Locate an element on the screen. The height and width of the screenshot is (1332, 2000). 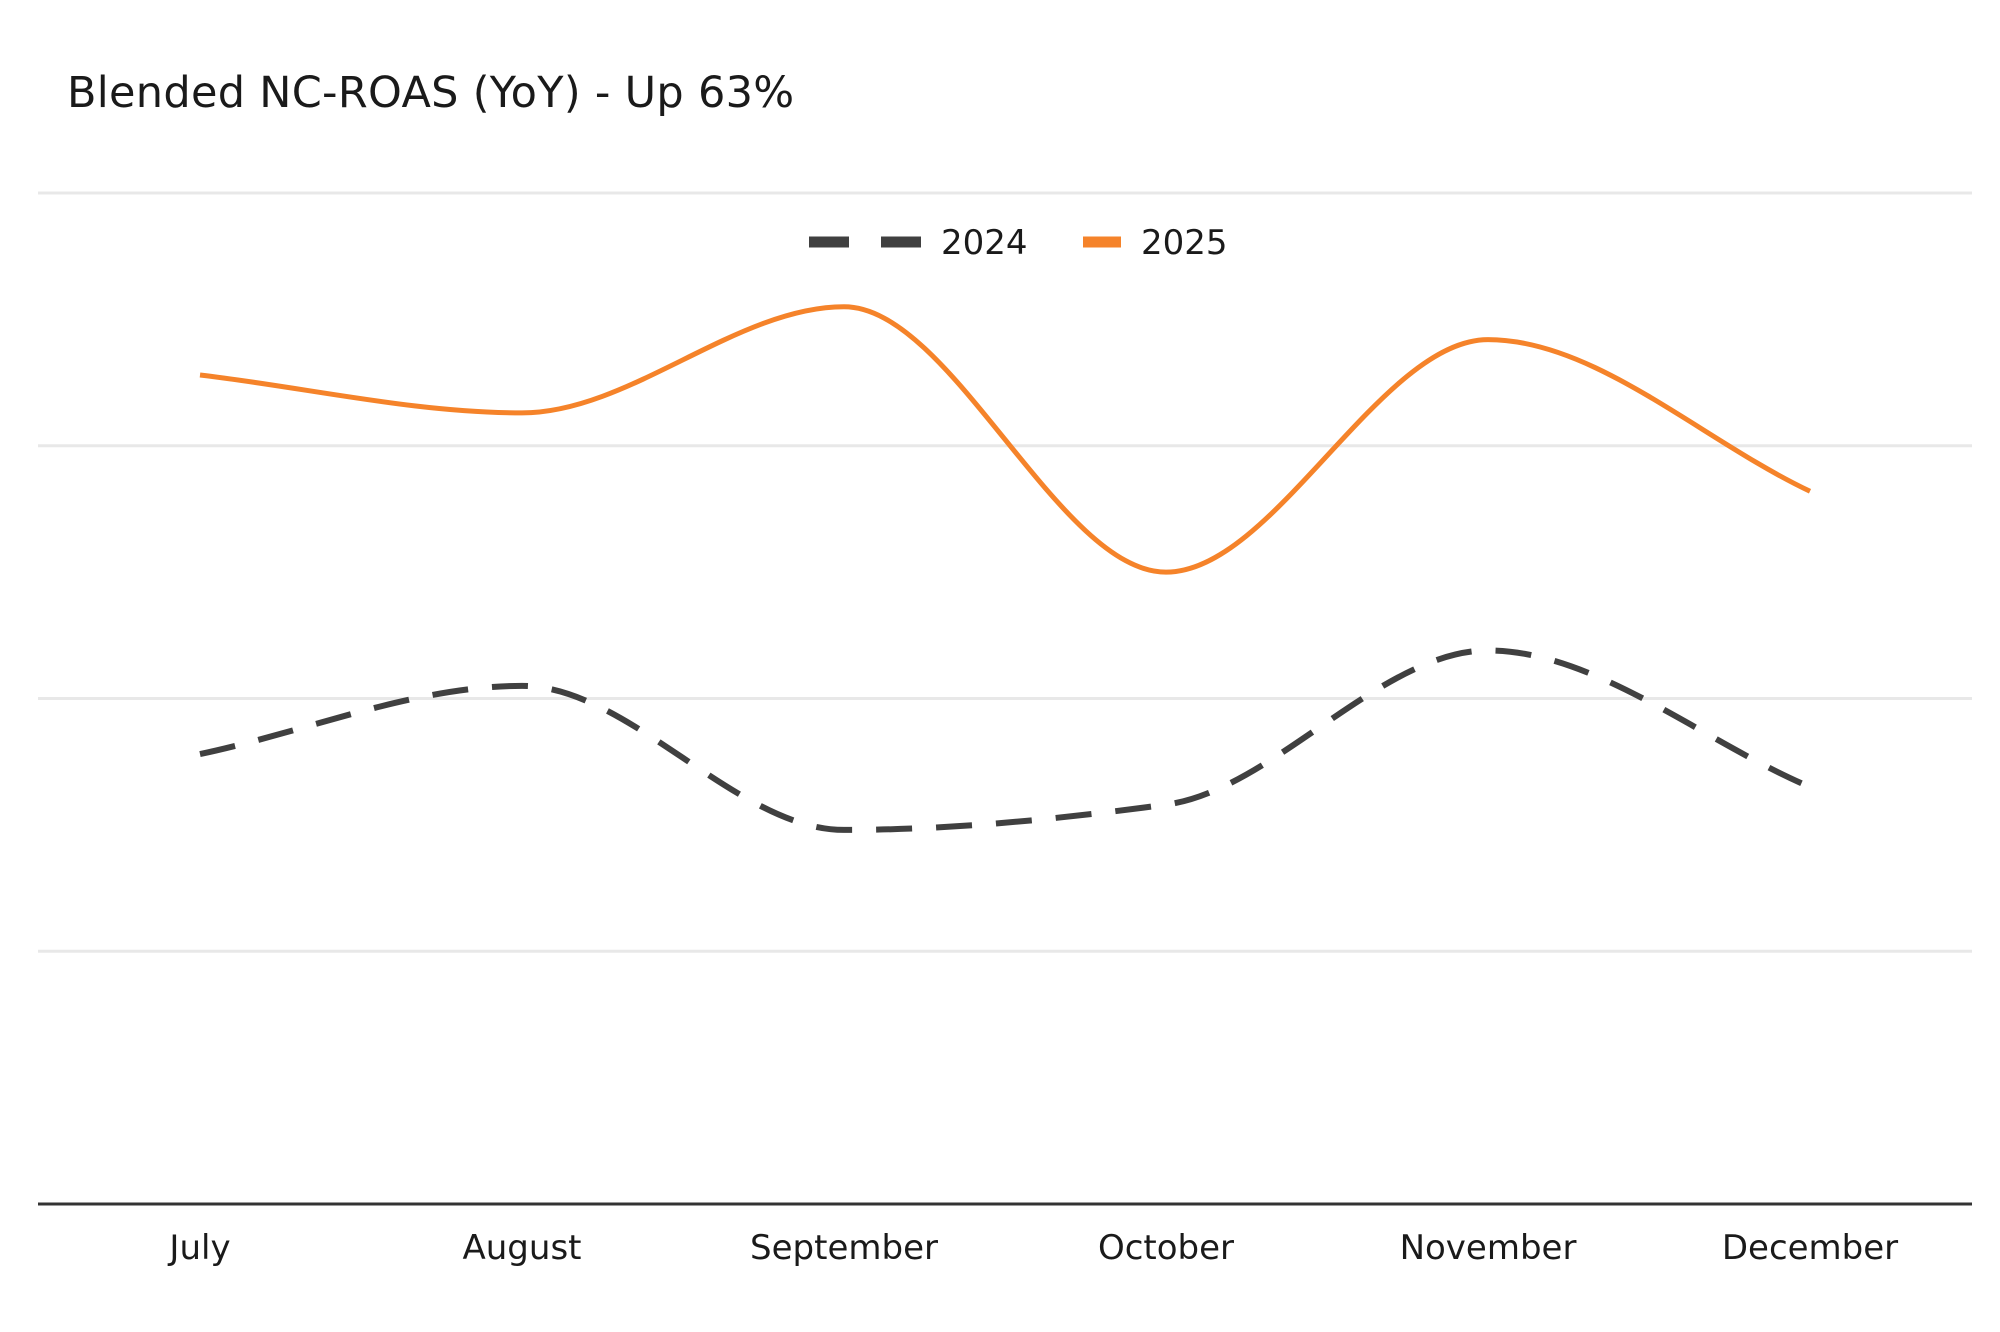
legend-item-2024: 2024 is located at coordinates (918, 243).